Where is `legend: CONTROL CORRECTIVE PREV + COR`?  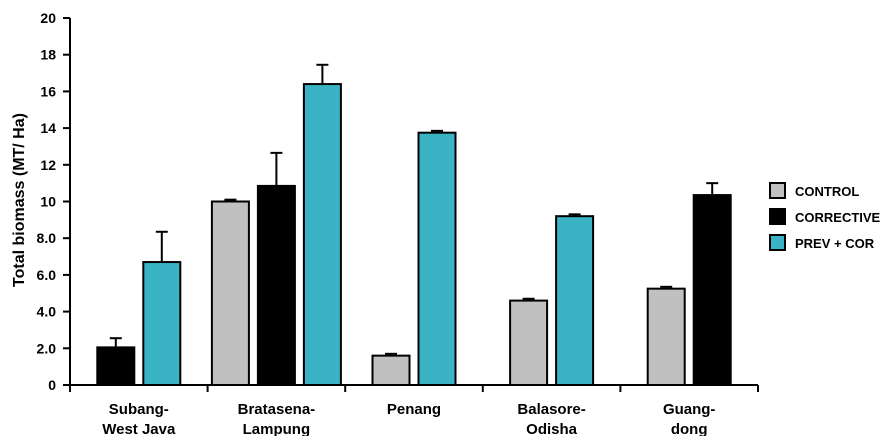 legend: CONTROL CORRECTIVE PREV + COR is located at coordinates (825, 216).